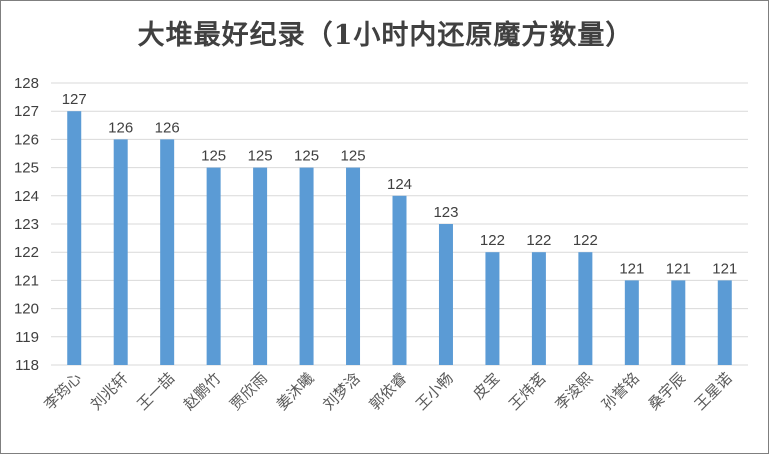  What do you see at coordinates (202, 391) in the screenshot?
I see `x-tick-label: 赵鹏竹` at bounding box center [202, 391].